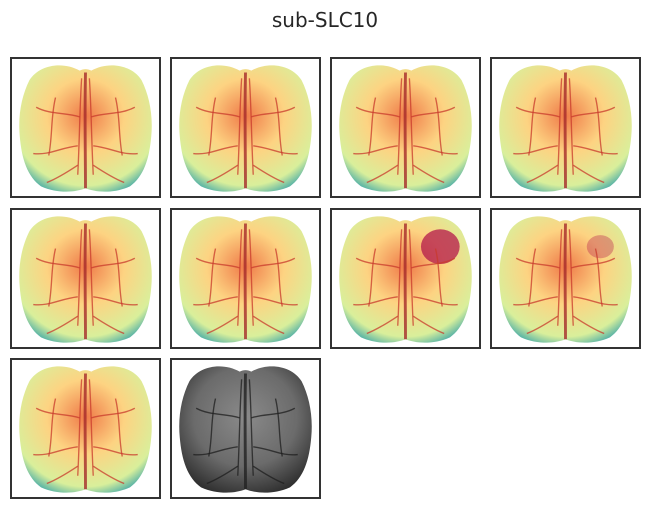 Image resolution: width=650 pixels, height=510 pixels. Describe the element at coordinates (325, 20) in the screenshot. I see `figure-title: sub-SLC10` at that location.